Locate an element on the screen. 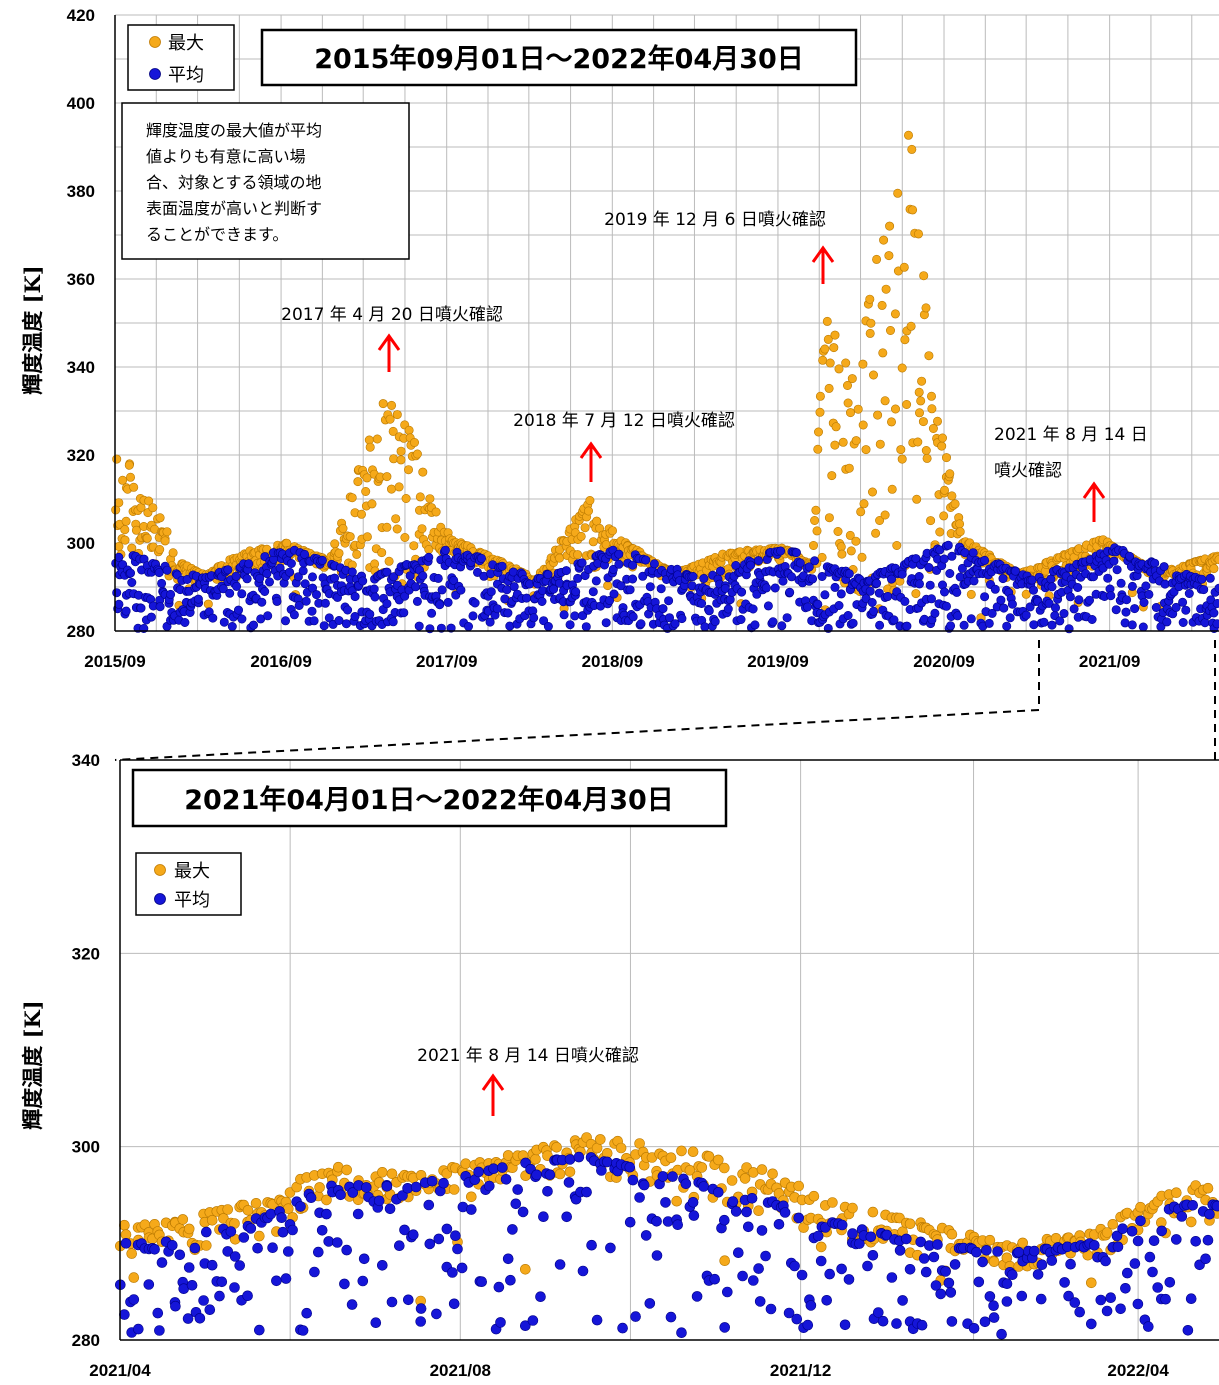 Image resolution: width=1219 pixels, height=1385 pixels. y-axis-label-top: 輝度温度 [K] is located at coordinates (32, 329).